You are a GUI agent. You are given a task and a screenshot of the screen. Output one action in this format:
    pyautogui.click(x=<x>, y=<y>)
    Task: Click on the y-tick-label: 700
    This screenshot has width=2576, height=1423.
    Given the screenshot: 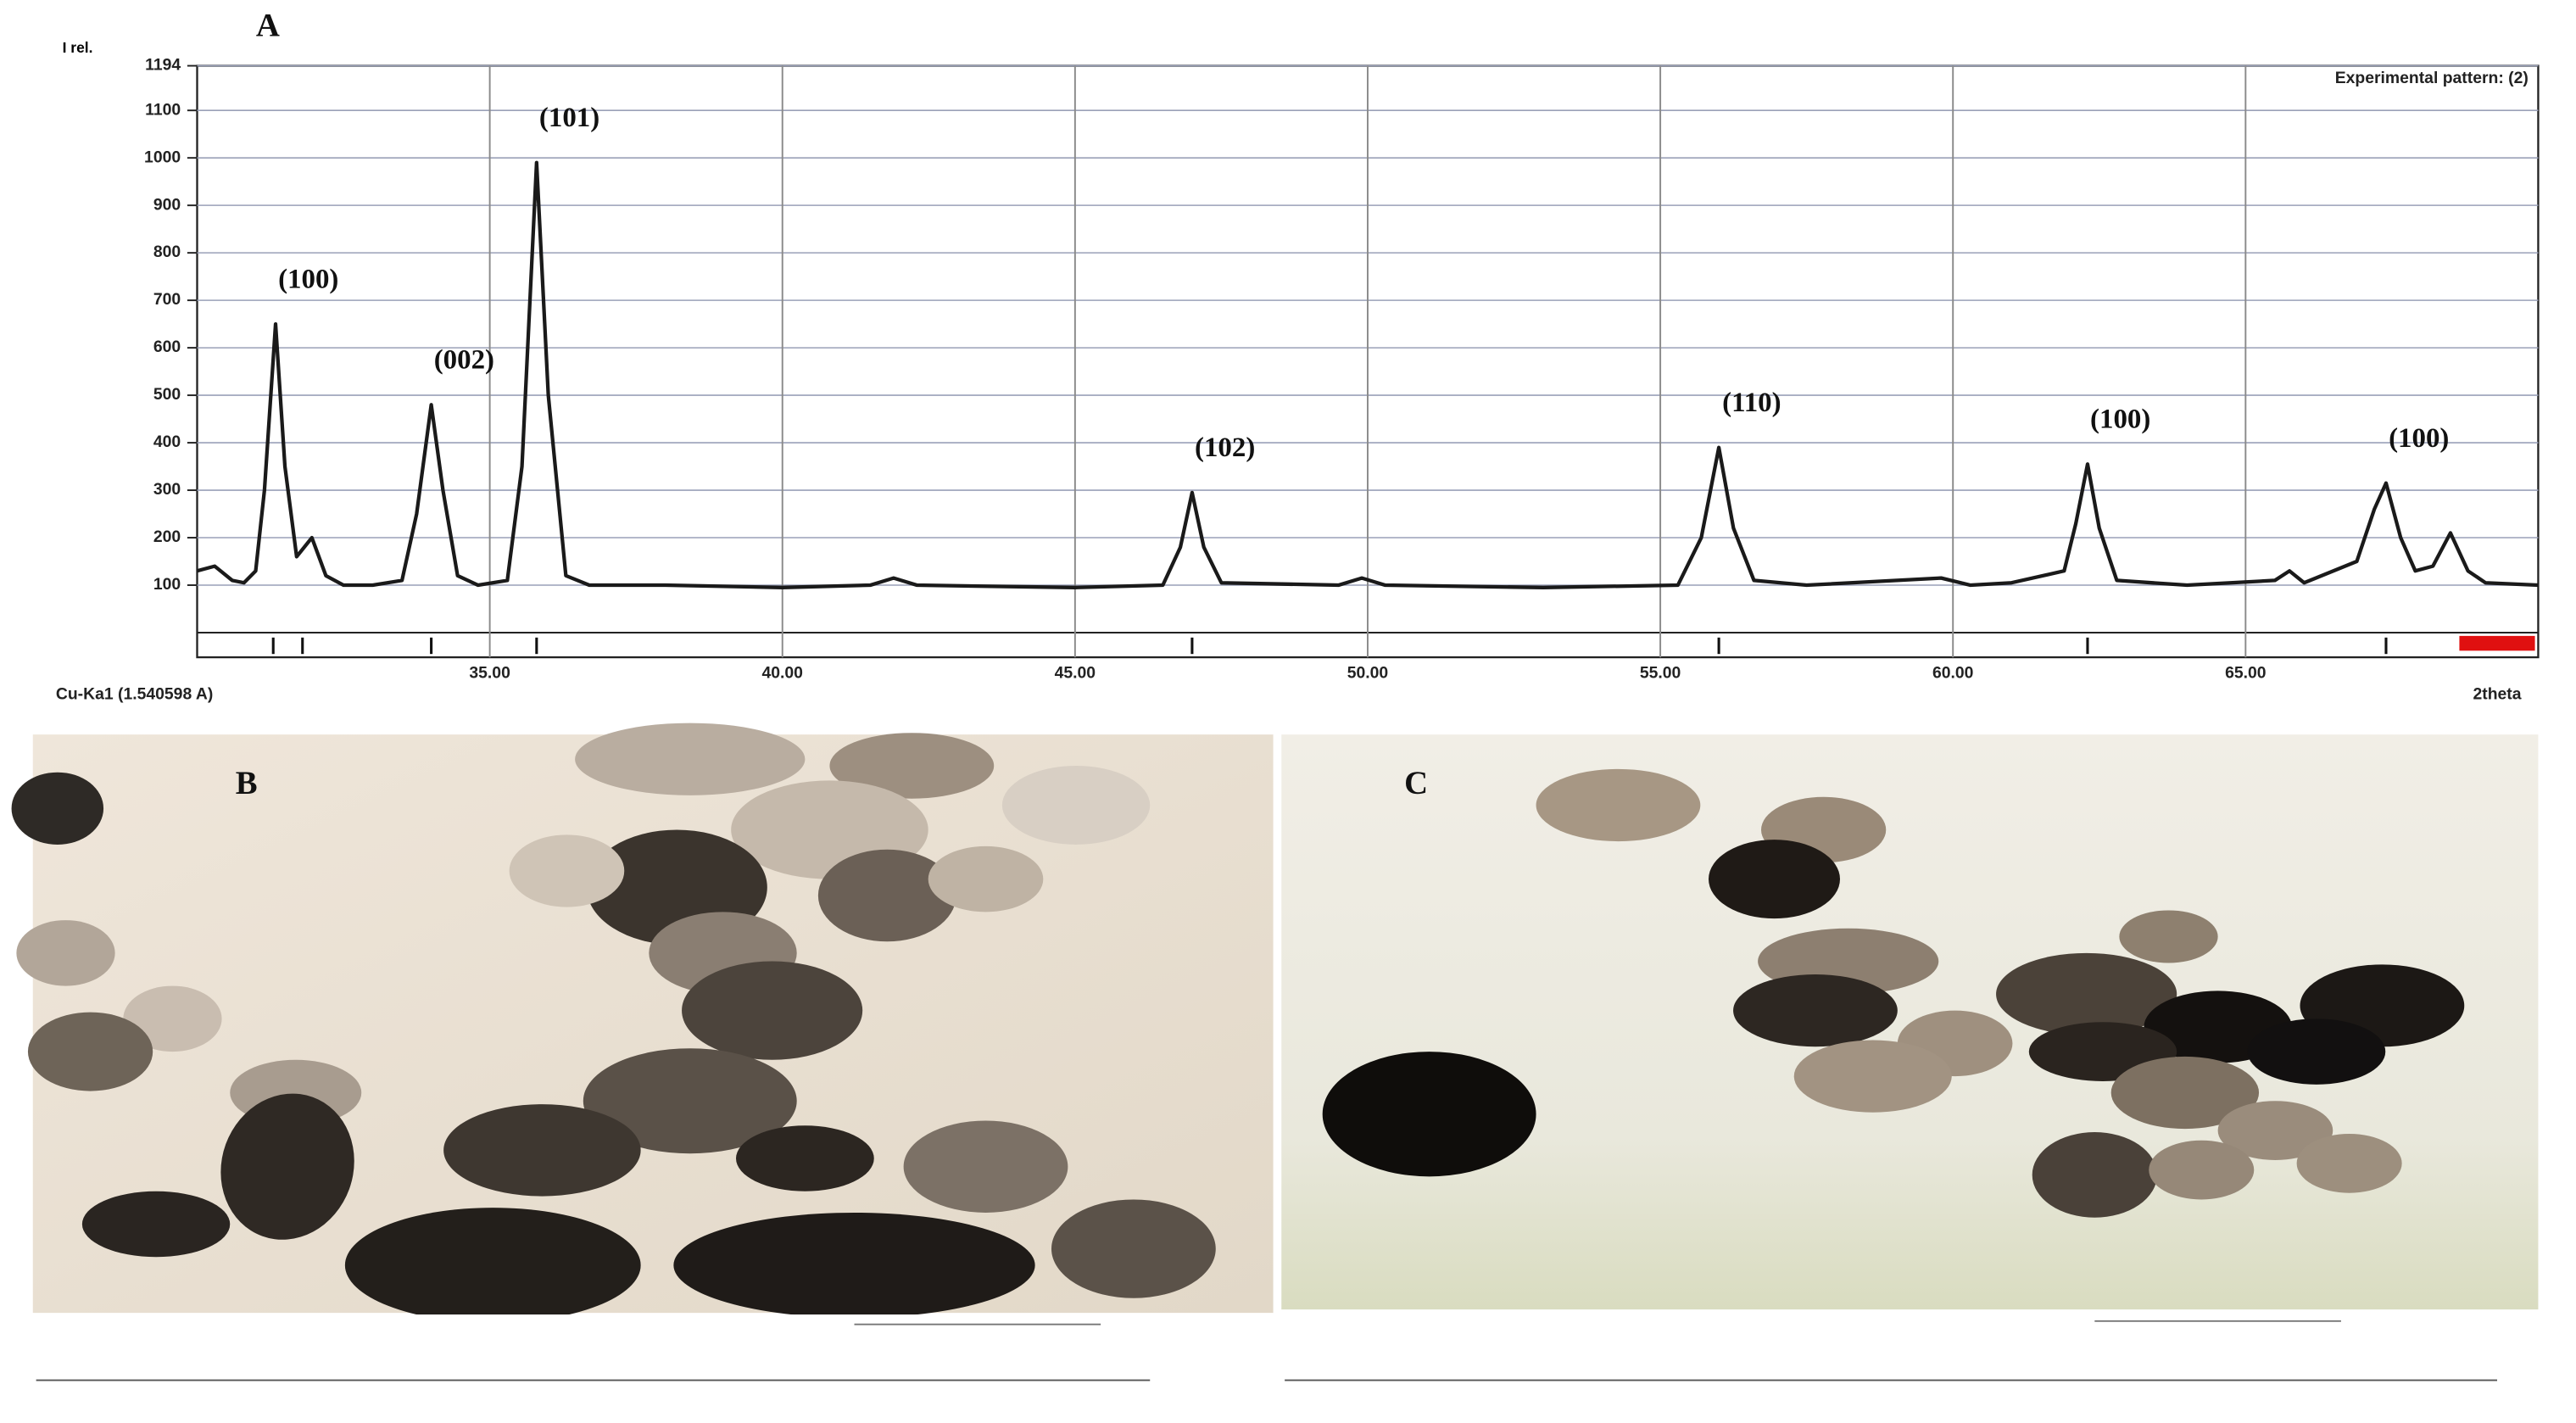 What is the action you would take?
    pyautogui.click(x=167, y=299)
    